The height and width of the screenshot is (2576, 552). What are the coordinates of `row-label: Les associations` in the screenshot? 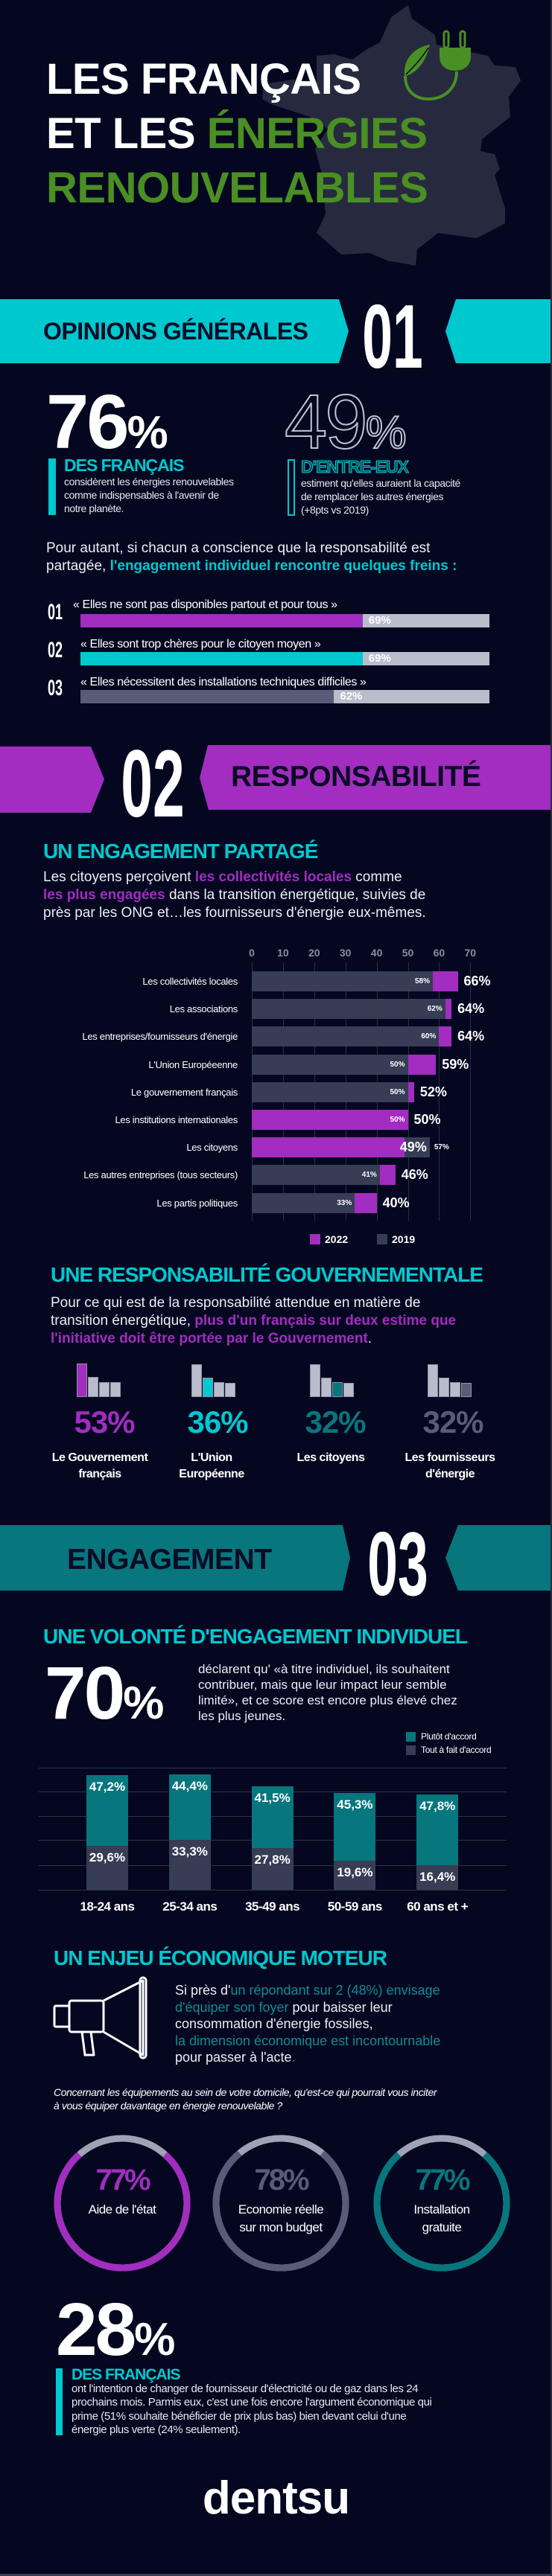 It's located at (204, 1009).